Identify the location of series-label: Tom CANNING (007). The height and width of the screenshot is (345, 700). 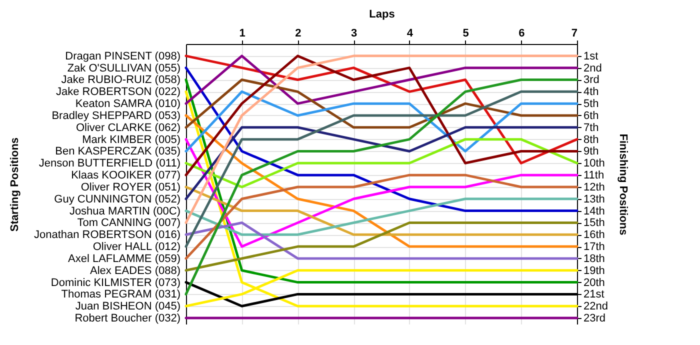
(128, 223).